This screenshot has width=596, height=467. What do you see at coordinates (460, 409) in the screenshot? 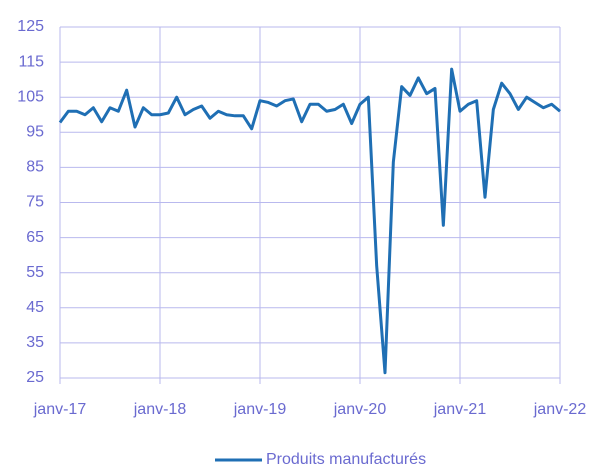
I see `x-tick-label: janv-21` at bounding box center [460, 409].